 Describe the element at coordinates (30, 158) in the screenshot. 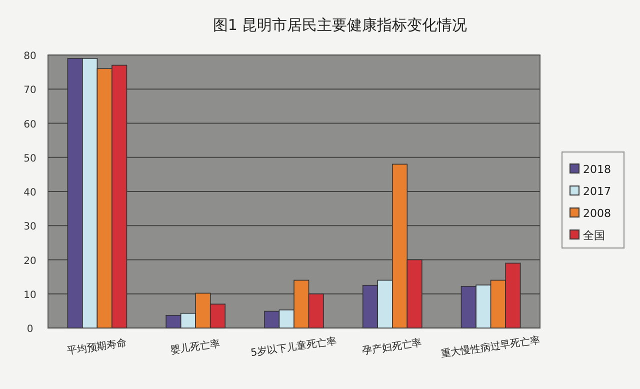

I see `y-tick-label: 50` at that location.